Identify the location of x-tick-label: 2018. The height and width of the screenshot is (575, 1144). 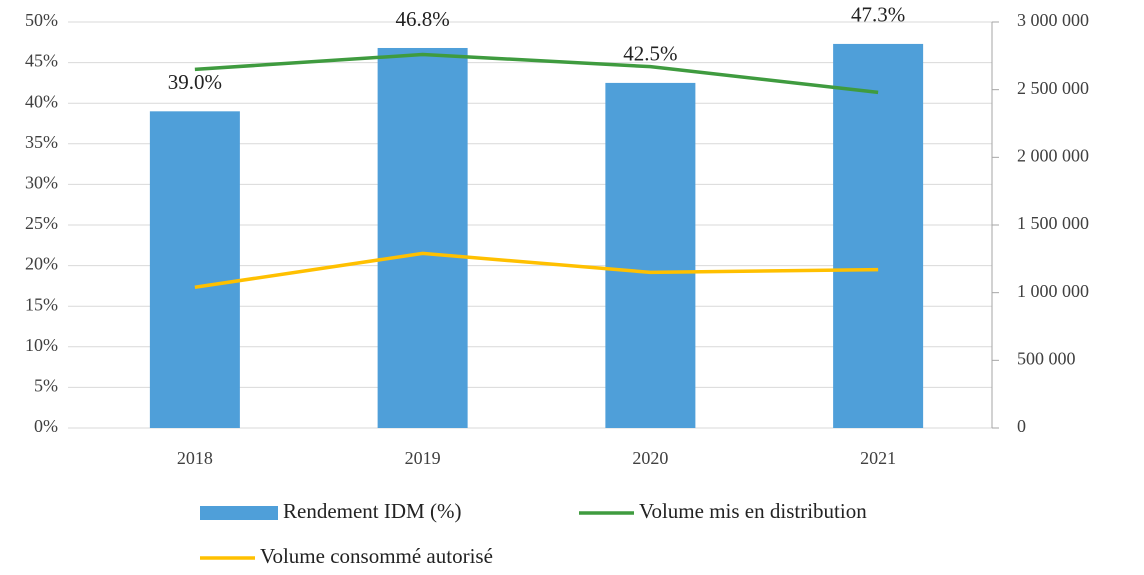
(195, 458).